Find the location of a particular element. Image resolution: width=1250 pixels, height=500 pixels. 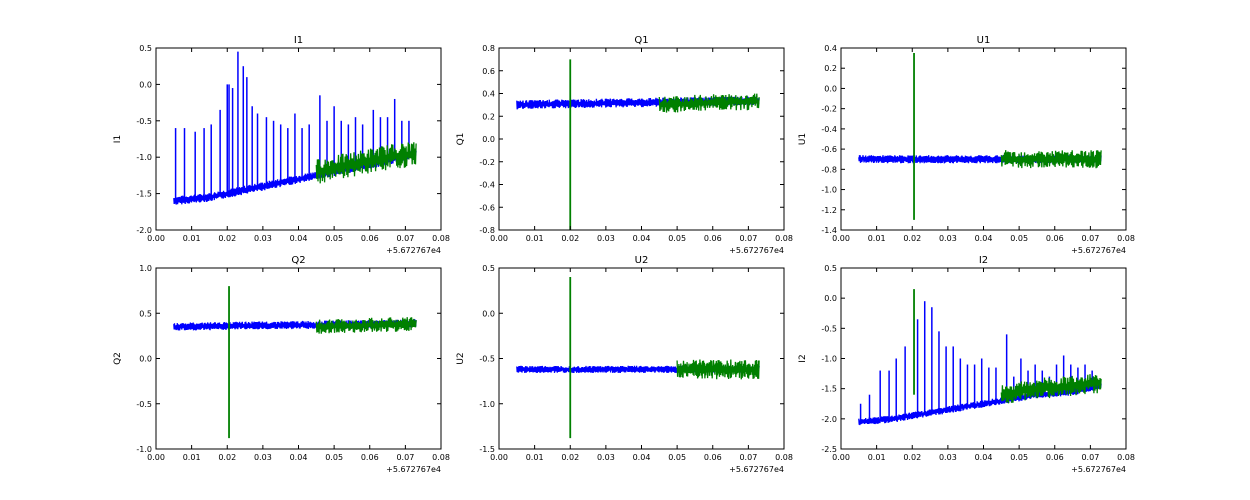

y-tick-label: 0.2 is located at coordinates (830, 68).